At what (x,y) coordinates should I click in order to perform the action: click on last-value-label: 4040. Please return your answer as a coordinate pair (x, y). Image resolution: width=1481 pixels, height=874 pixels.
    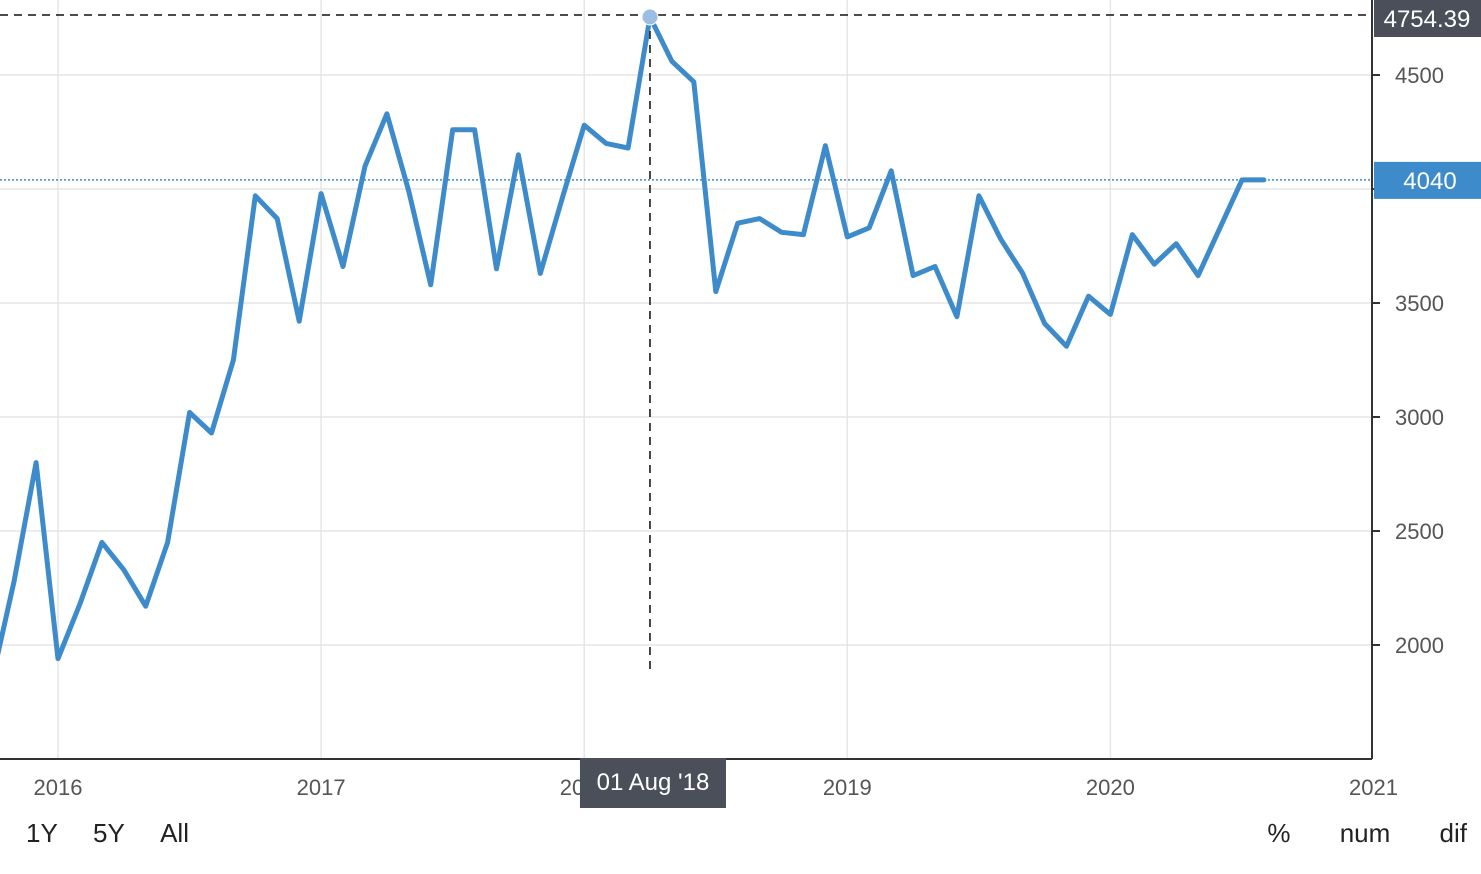
    Looking at the image, I should click on (1429, 181).